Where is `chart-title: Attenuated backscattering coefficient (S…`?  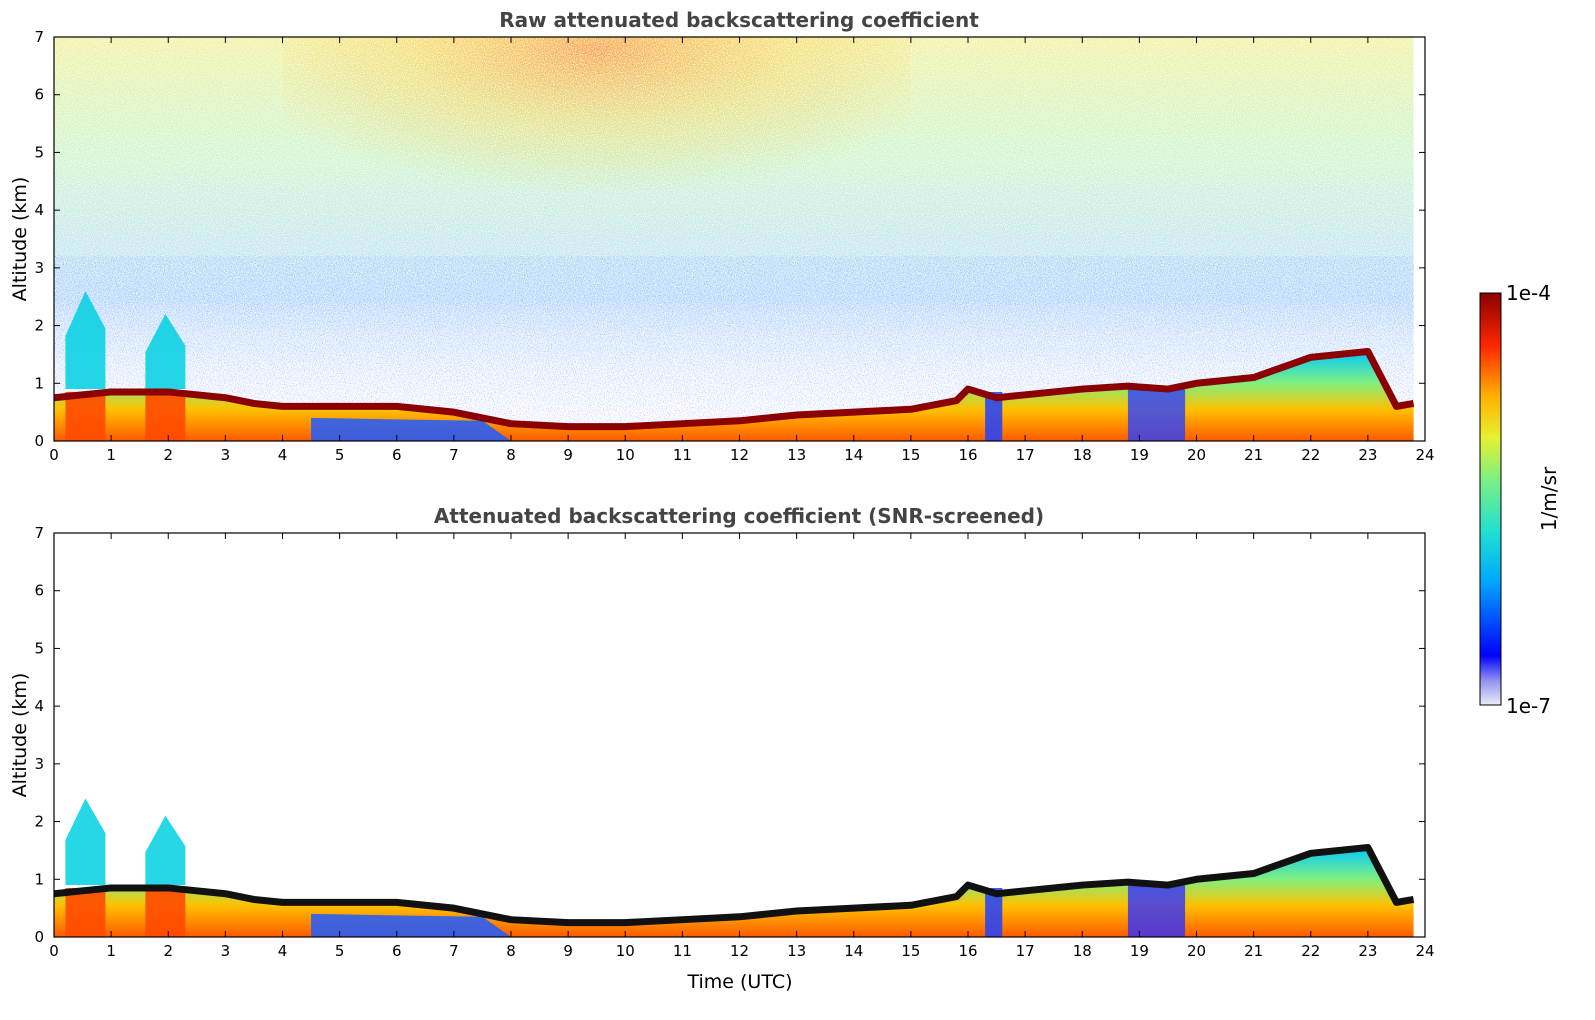
chart-title: Attenuated backscattering coefficient (S… is located at coordinates (739, 516).